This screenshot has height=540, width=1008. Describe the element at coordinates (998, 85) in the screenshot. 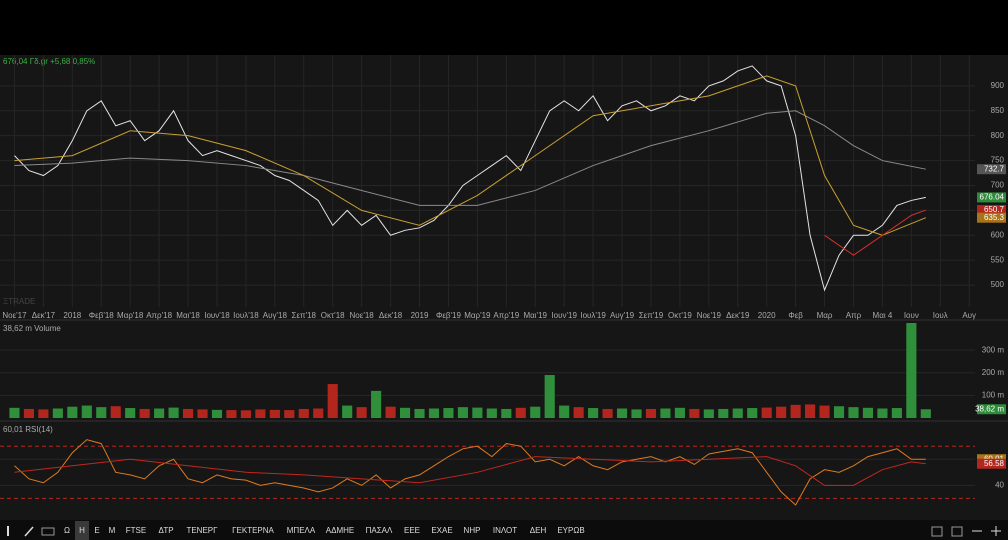

I see `y-tick-label: 900` at that location.